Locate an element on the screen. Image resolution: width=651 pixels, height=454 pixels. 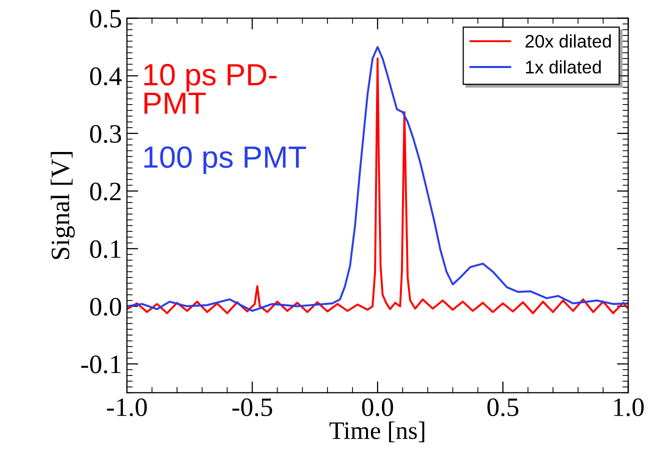
y-tick-label: 0.0 is located at coordinates (106, 307).